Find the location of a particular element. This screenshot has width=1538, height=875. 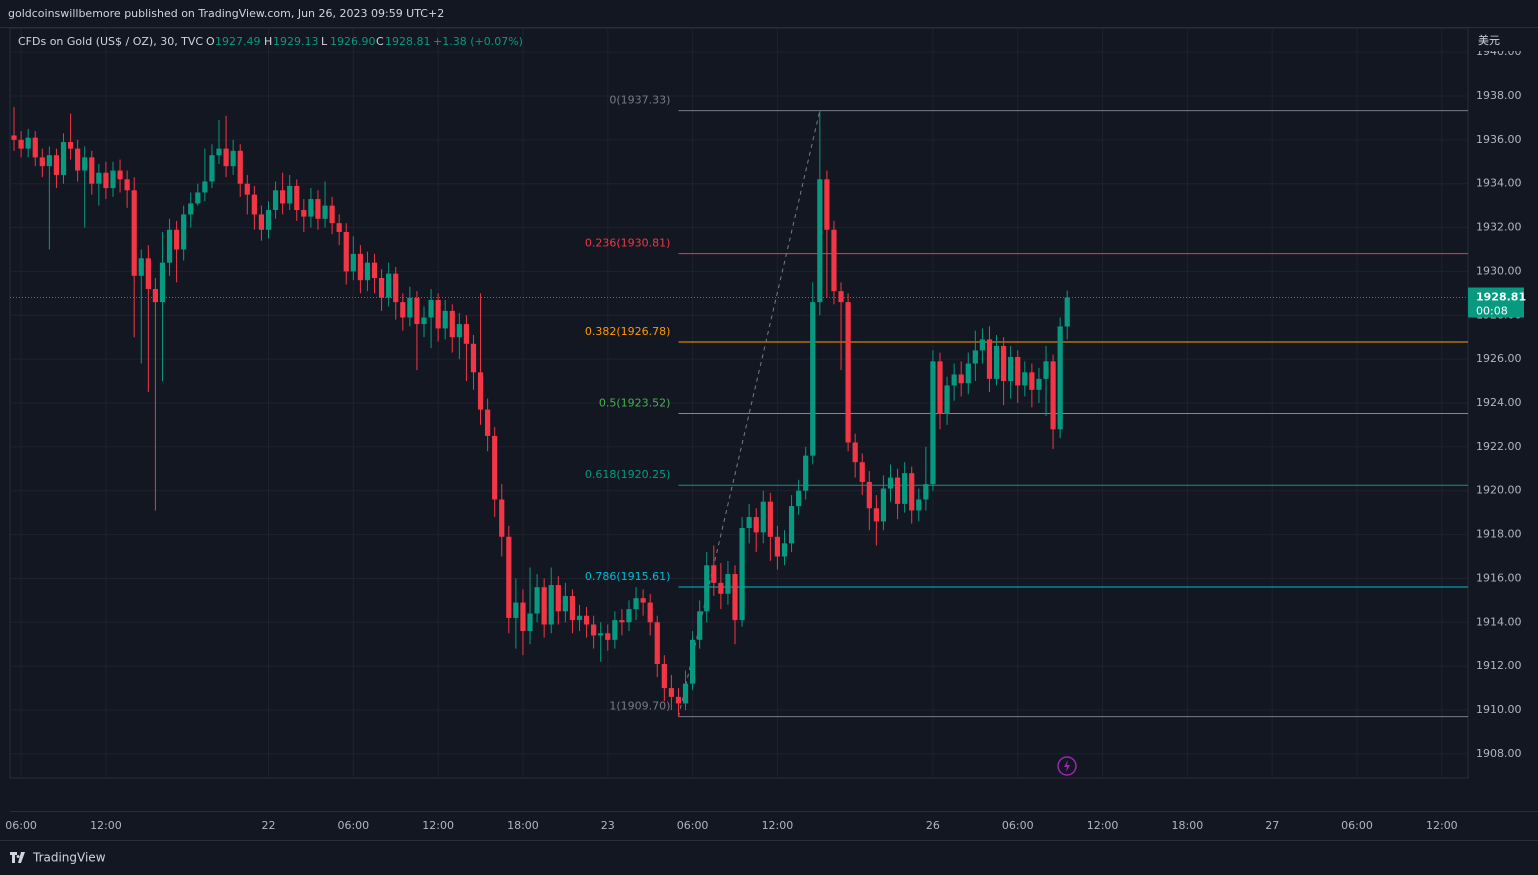

y-tick-label: 1908.00 is located at coordinates (1499, 753).